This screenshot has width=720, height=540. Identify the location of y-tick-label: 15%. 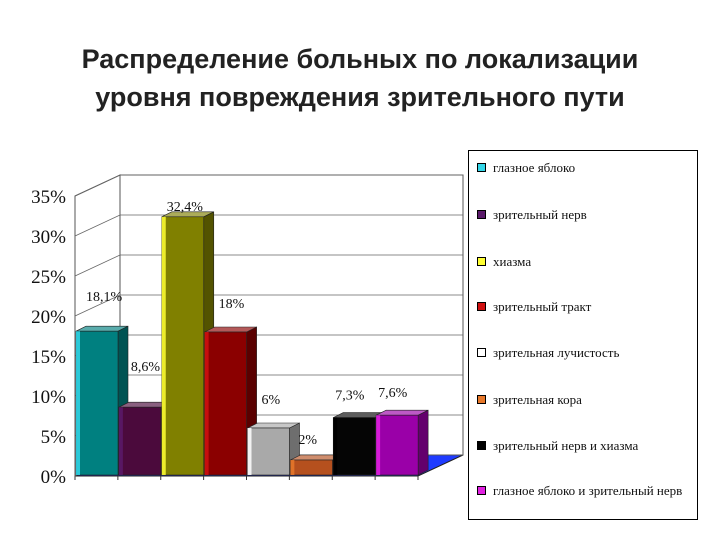
(48, 357).